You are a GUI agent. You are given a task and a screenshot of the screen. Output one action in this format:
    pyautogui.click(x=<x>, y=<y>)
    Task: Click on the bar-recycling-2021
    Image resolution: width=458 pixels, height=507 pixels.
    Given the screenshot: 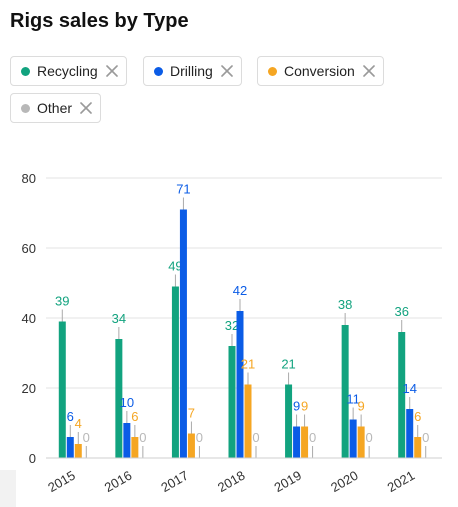 What is the action you would take?
    pyautogui.click(x=402, y=395)
    